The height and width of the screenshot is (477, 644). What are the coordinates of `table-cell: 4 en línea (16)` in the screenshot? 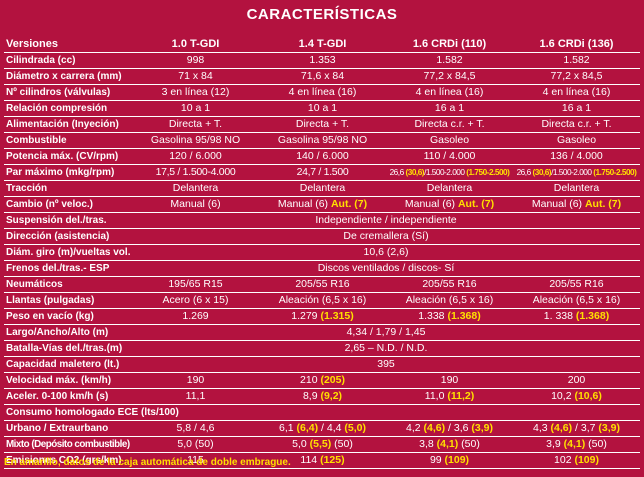 It's located at (322, 93).